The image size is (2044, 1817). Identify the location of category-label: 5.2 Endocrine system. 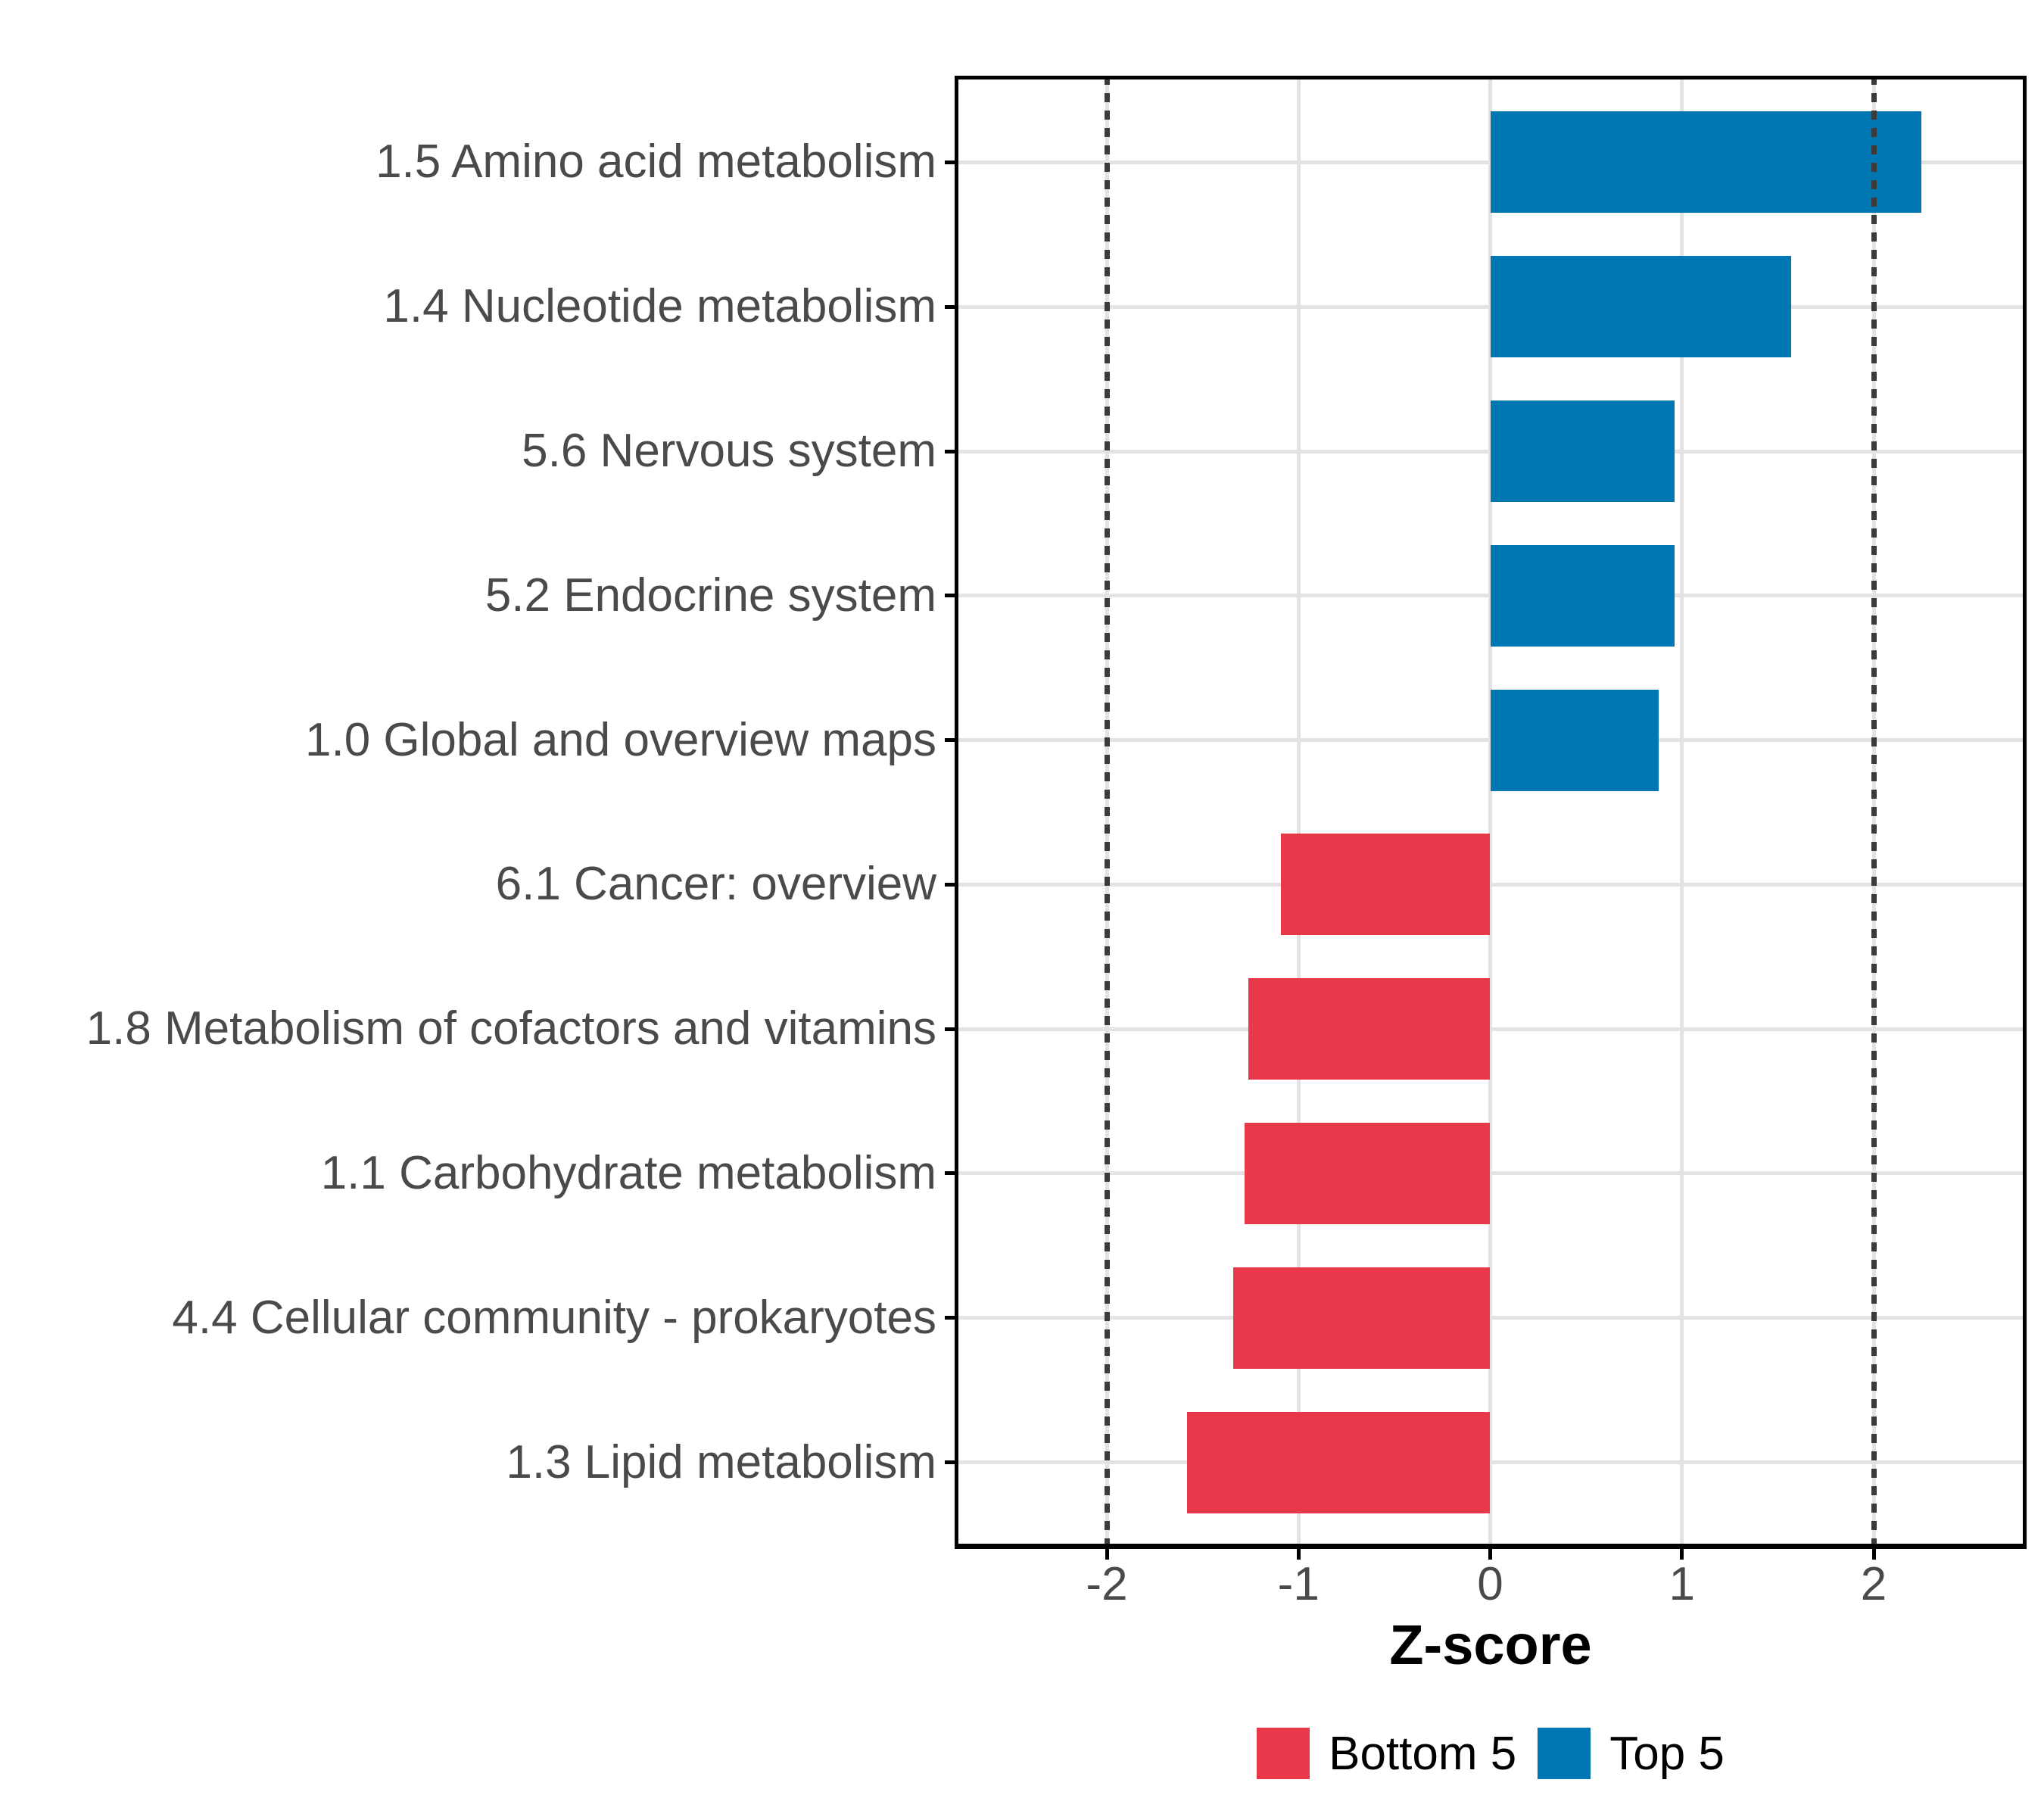
(710, 595).